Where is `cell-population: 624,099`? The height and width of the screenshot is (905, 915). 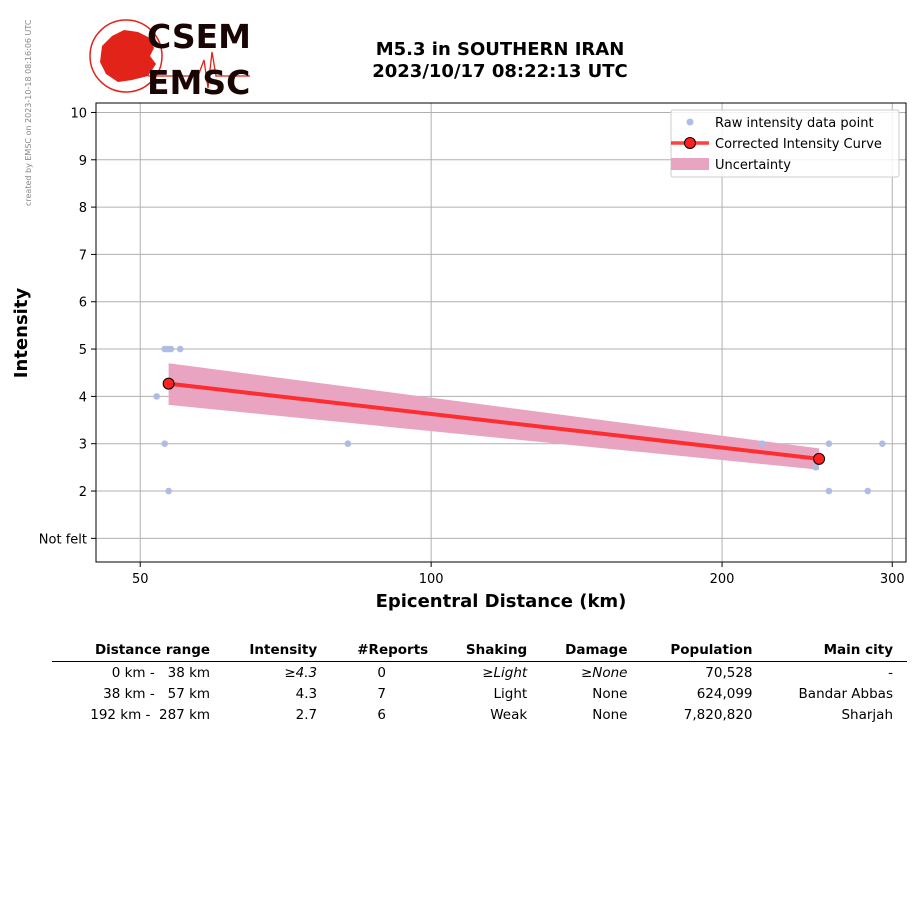 cell-population: 624,099 is located at coordinates (724, 694).